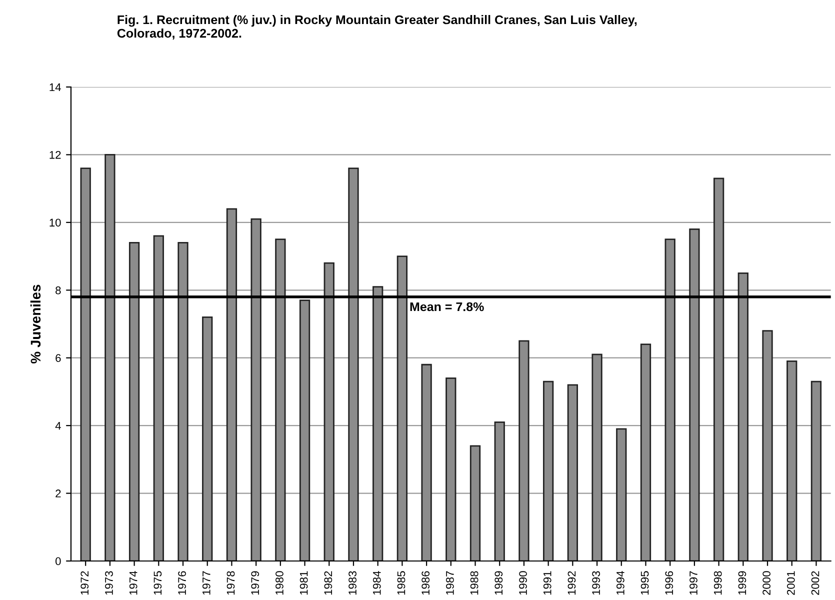 This screenshot has height=600, width=835. Describe the element at coordinates (694, 583) in the screenshot. I see `x-tick-label: 1997` at that location.